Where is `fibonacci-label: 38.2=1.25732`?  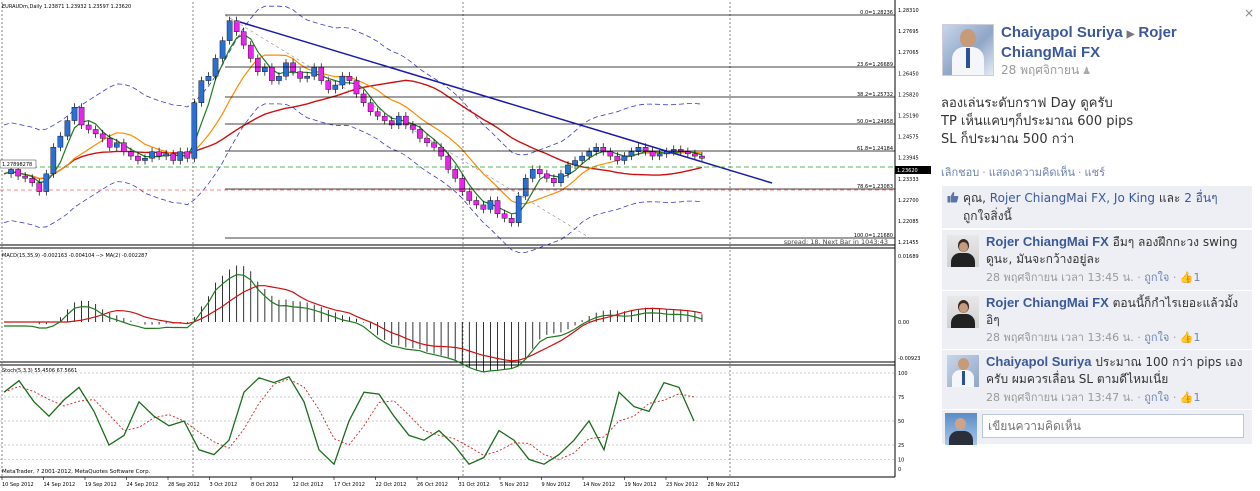 fibonacci-label: 38.2=1.25732 is located at coordinates (875, 95).